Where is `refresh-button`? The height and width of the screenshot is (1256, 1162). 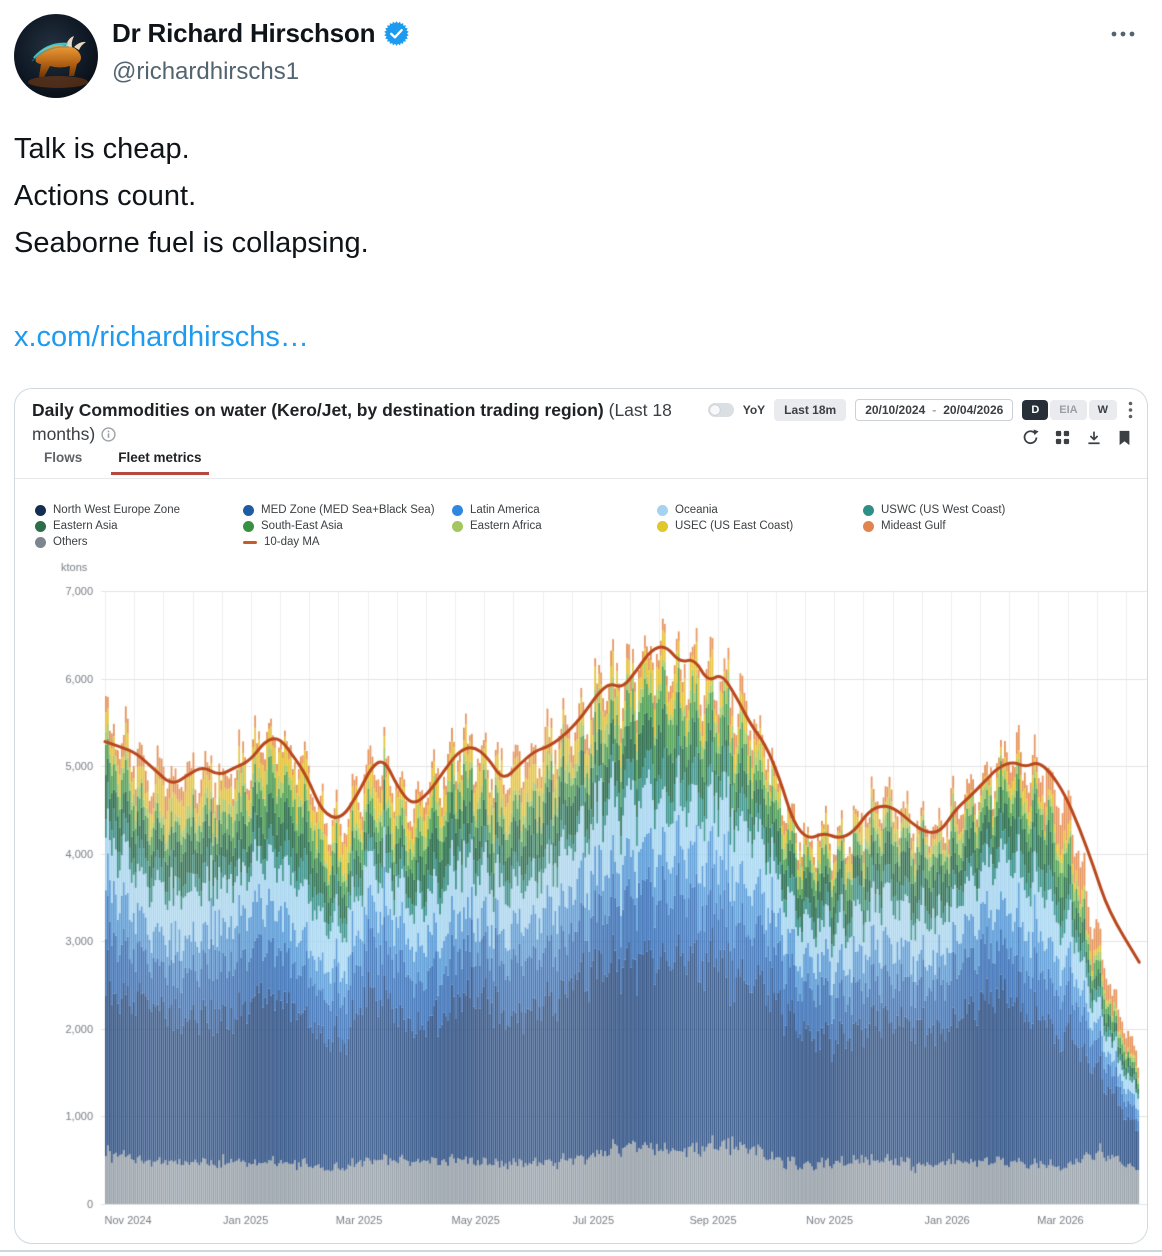 refresh-button is located at coordinates (1030, 437).